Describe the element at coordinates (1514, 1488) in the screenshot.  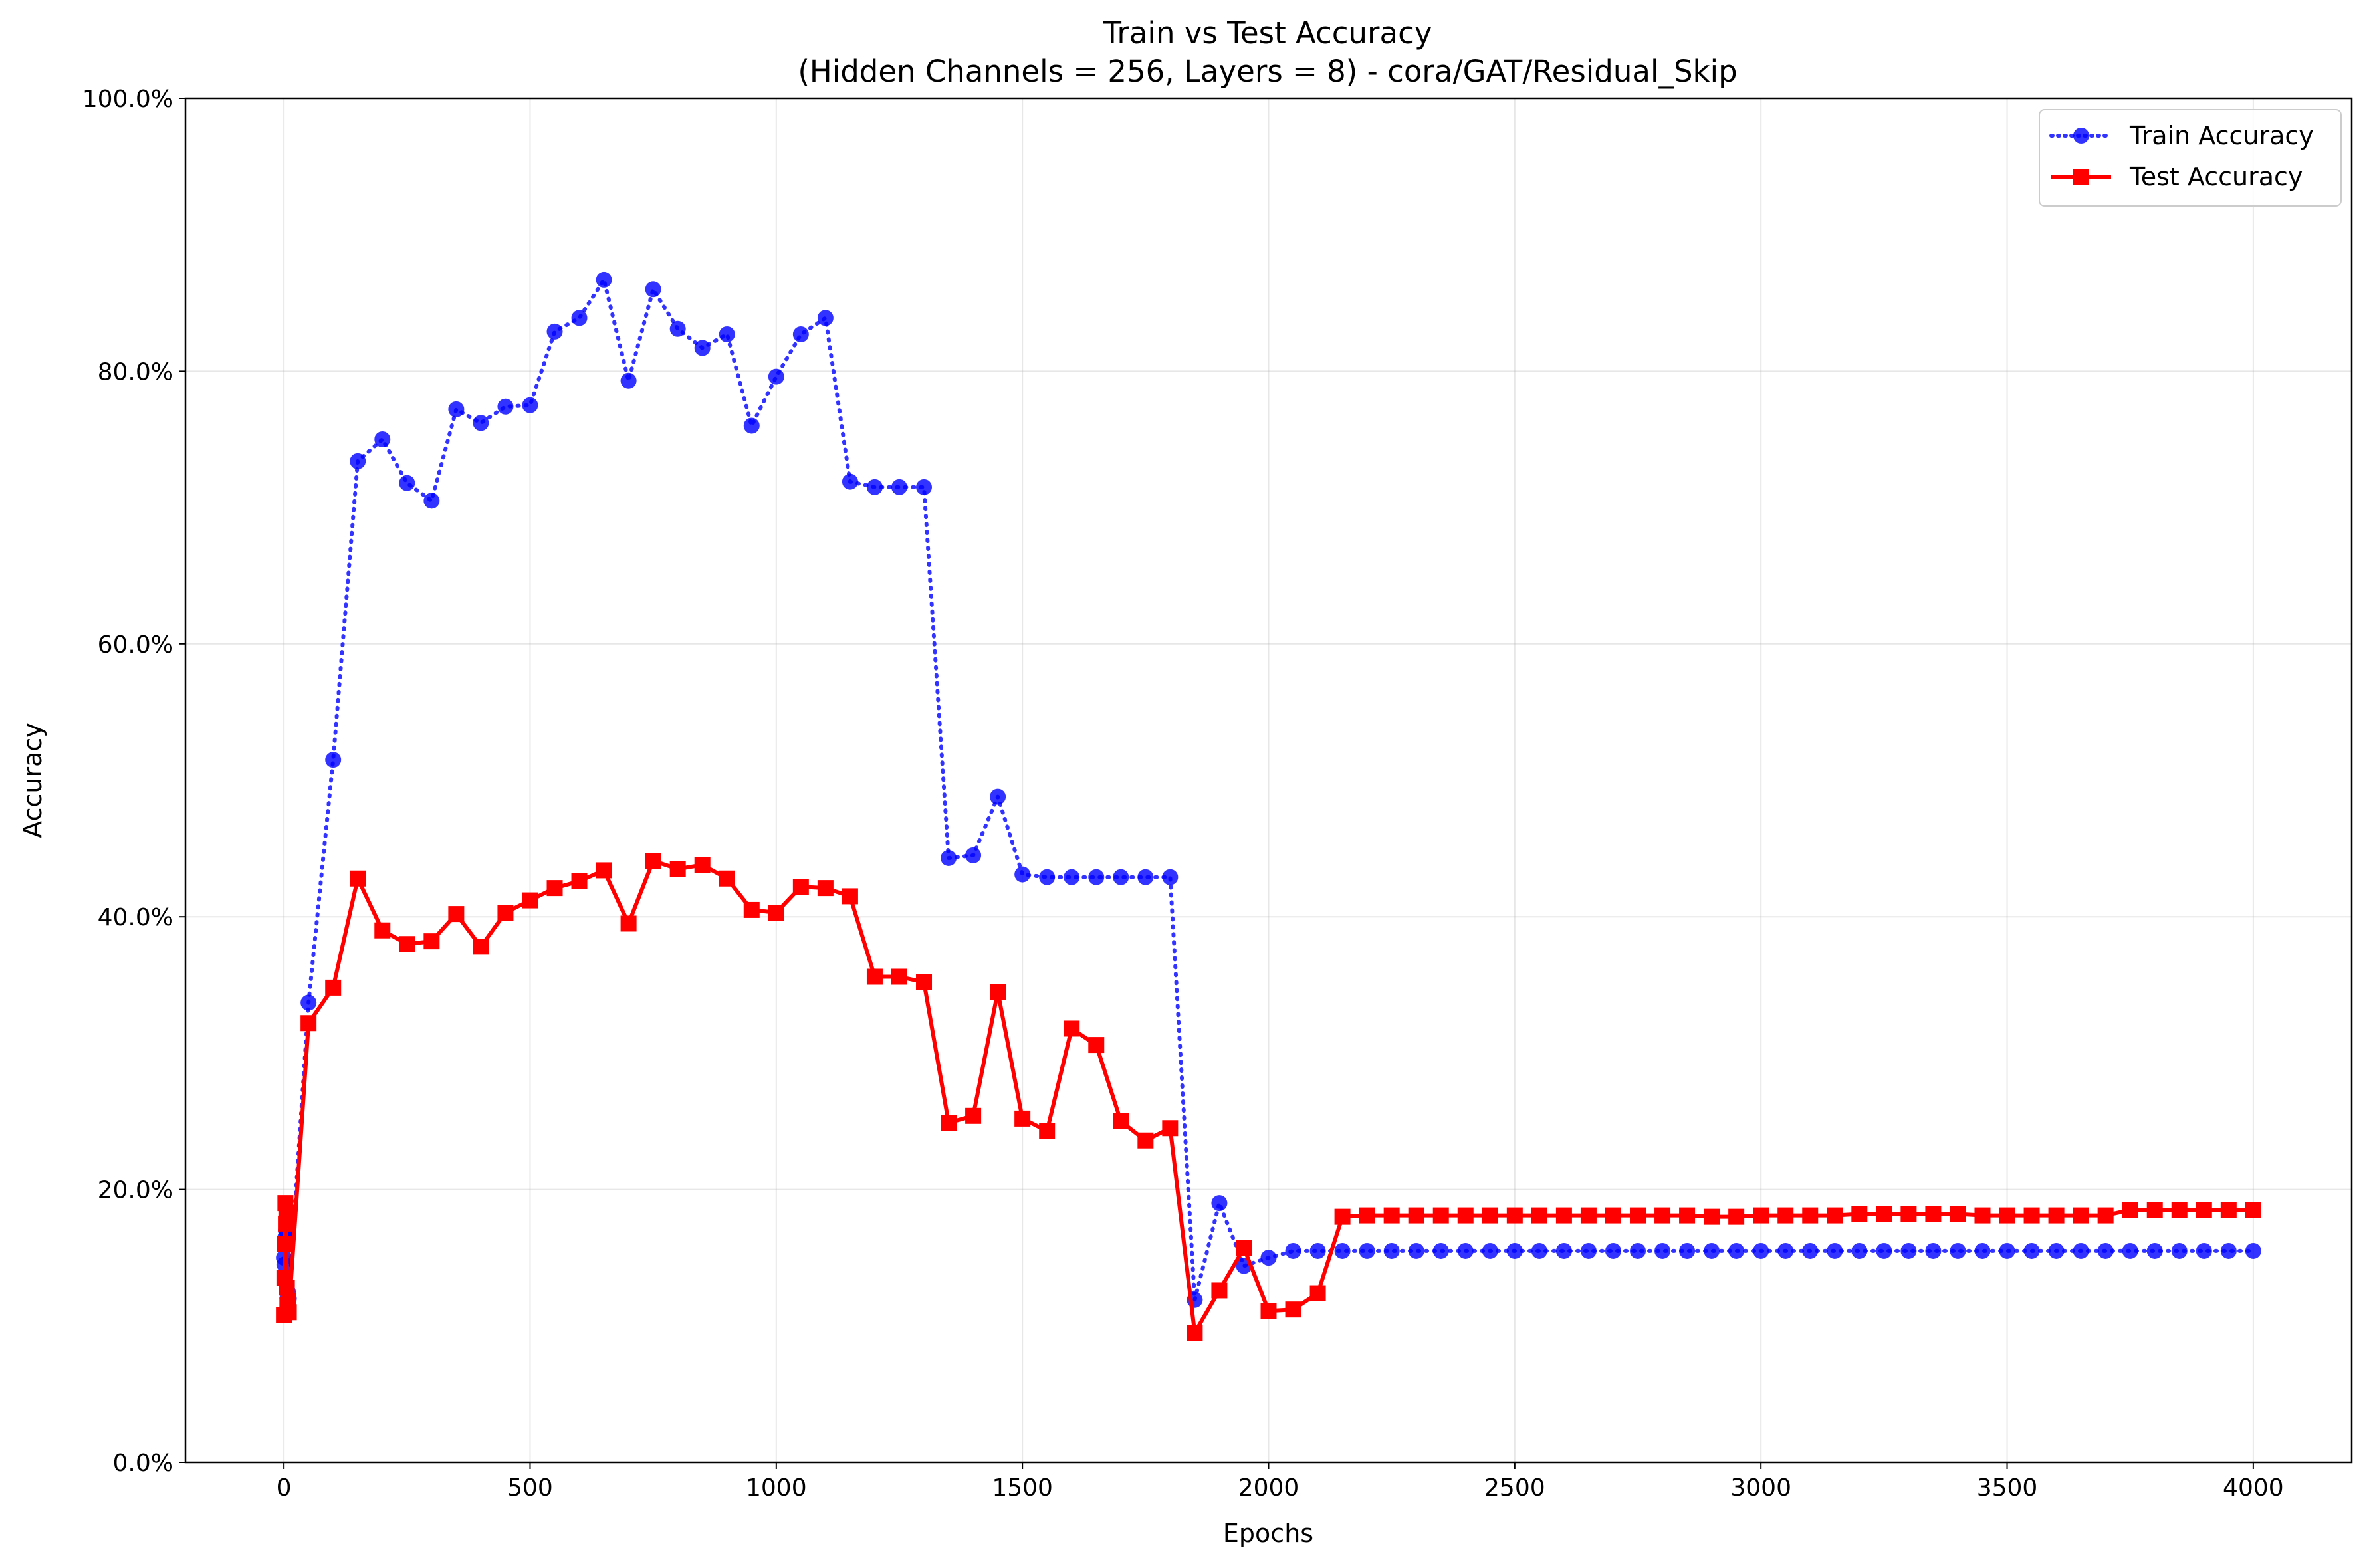
I see `x-tick-label: 2500` at that location.